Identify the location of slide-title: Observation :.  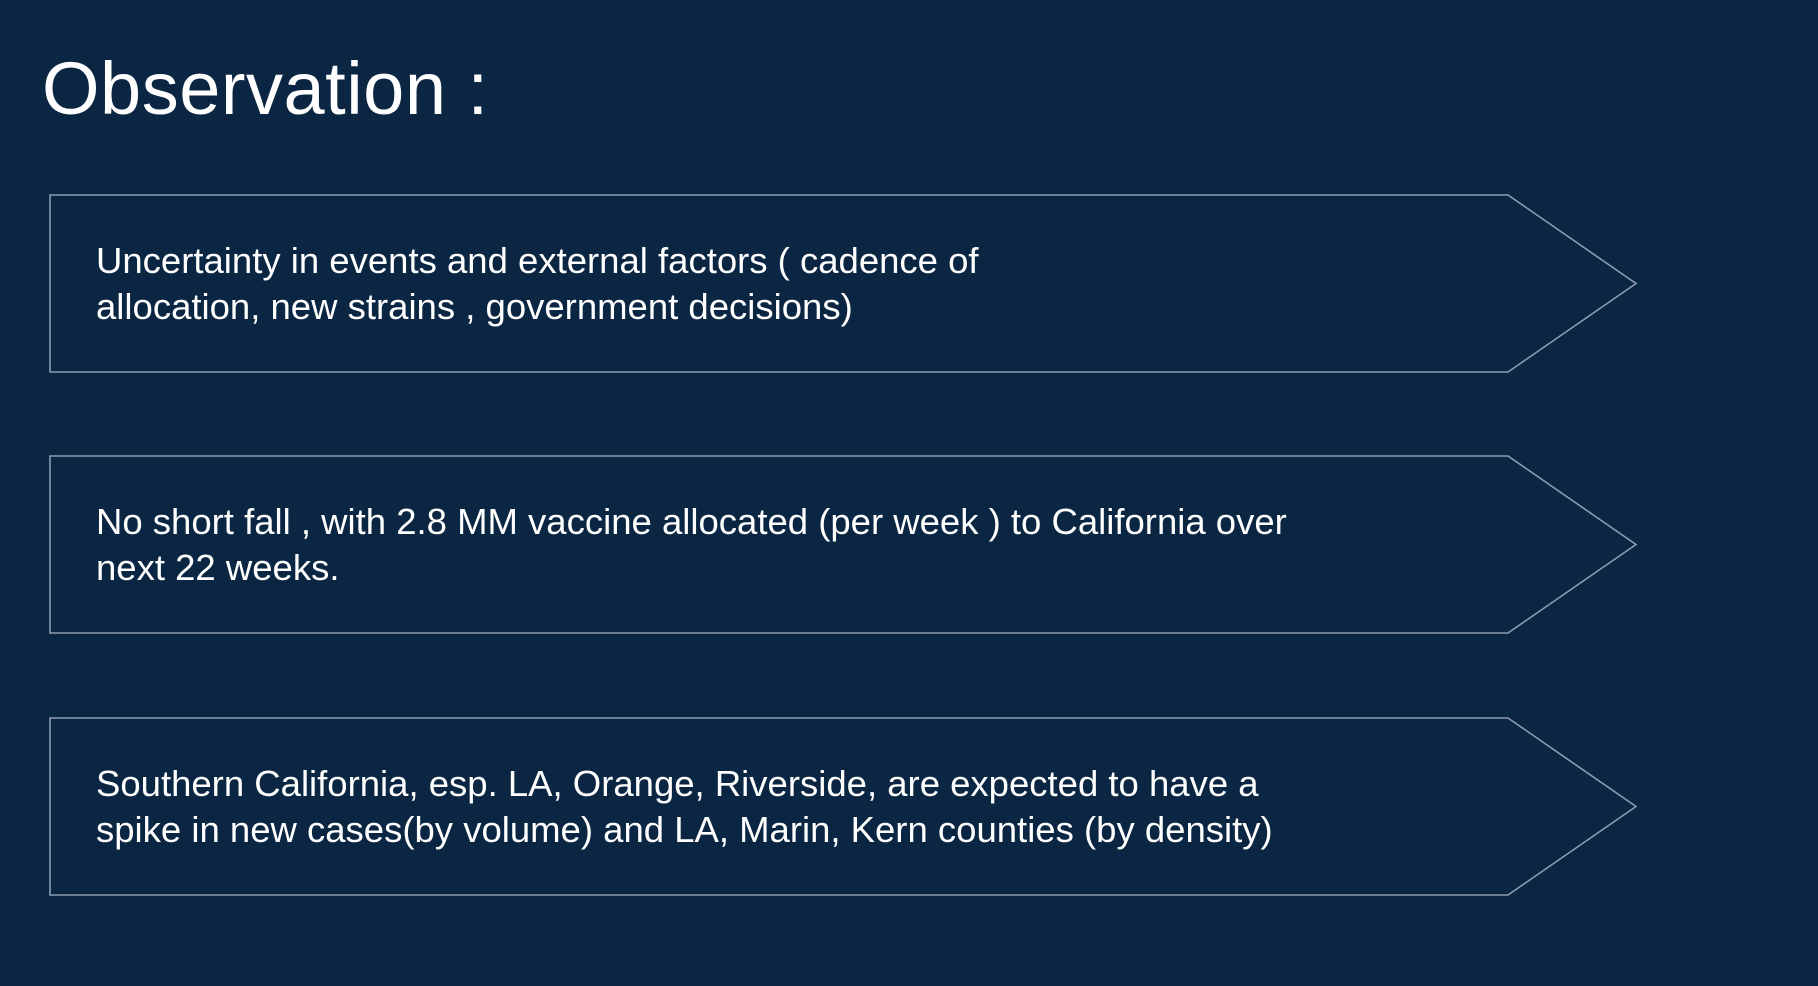
(265, 88).